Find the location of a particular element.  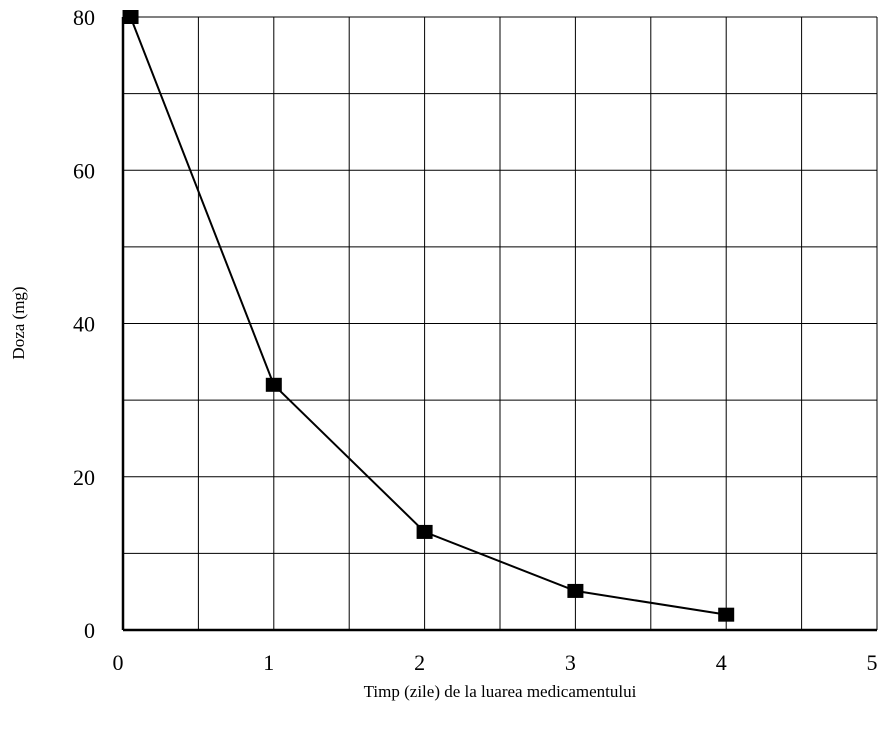

x-tick-label: 1 is located at coordinates (268, 662).